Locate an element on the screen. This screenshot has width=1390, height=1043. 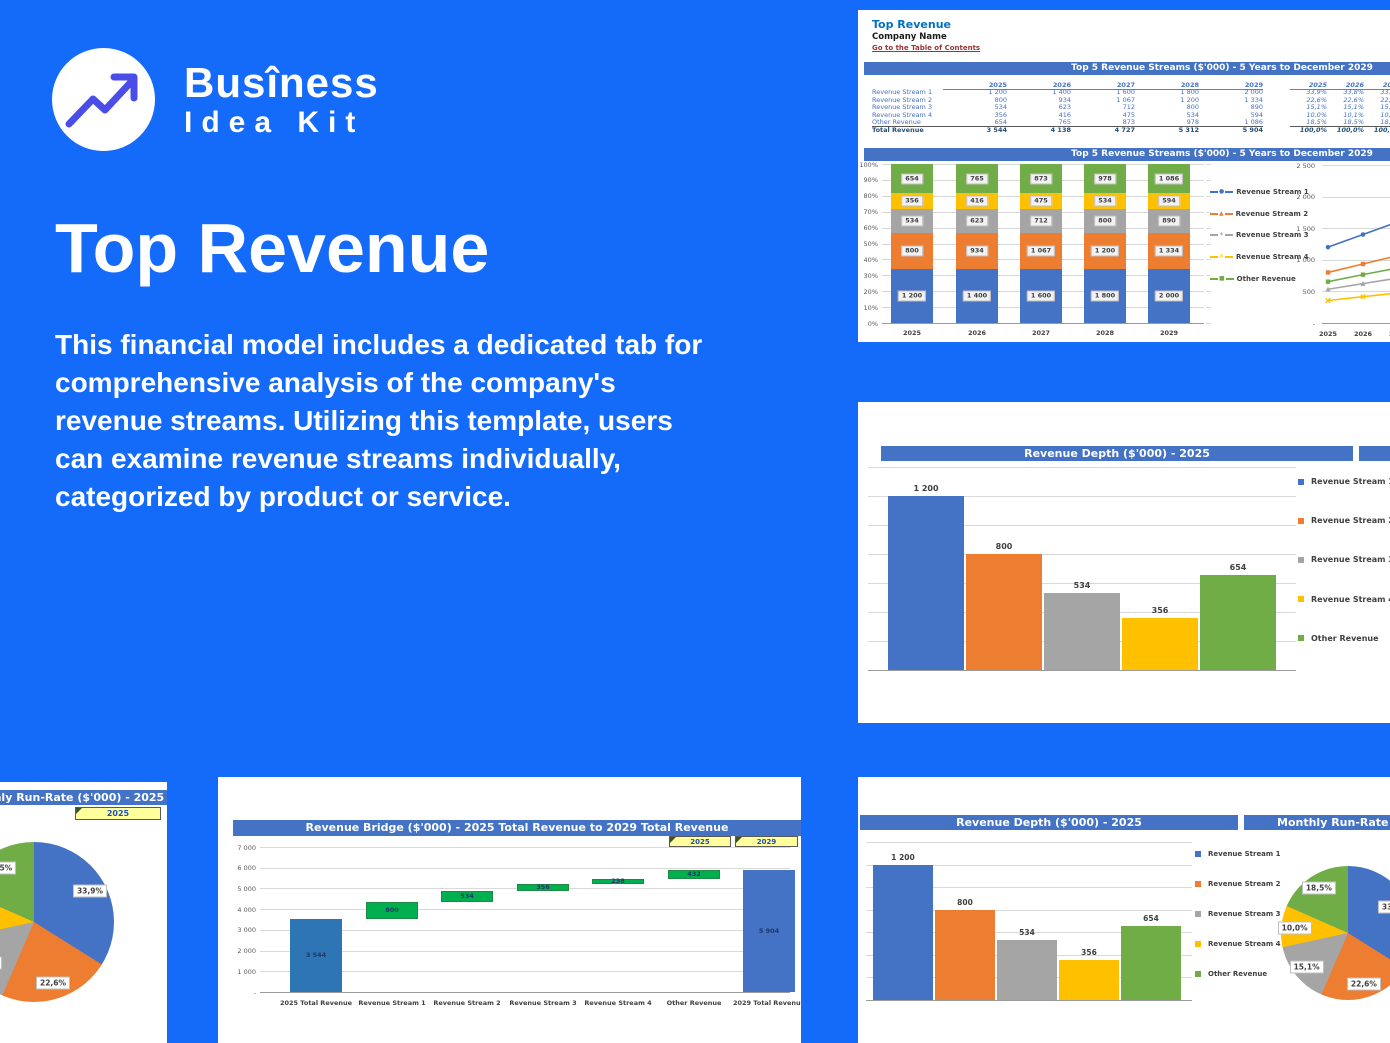
pct-year-header: 2025 is located at coordinates (1308, 86).